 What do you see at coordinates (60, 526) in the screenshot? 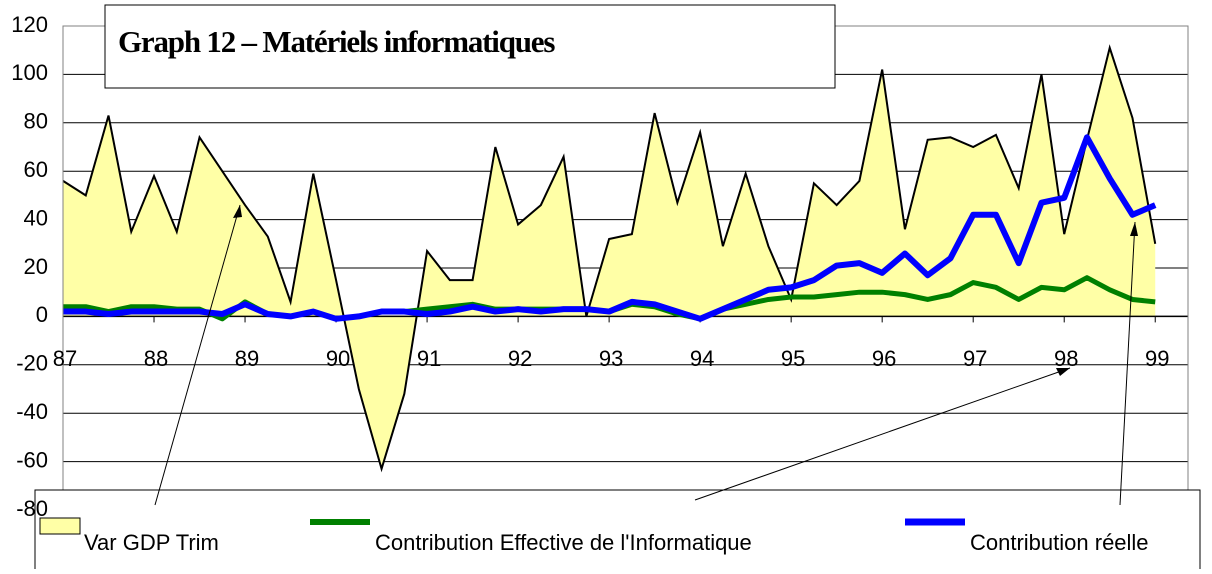
I see `legend-swatch` at bounding box center [60, 526].